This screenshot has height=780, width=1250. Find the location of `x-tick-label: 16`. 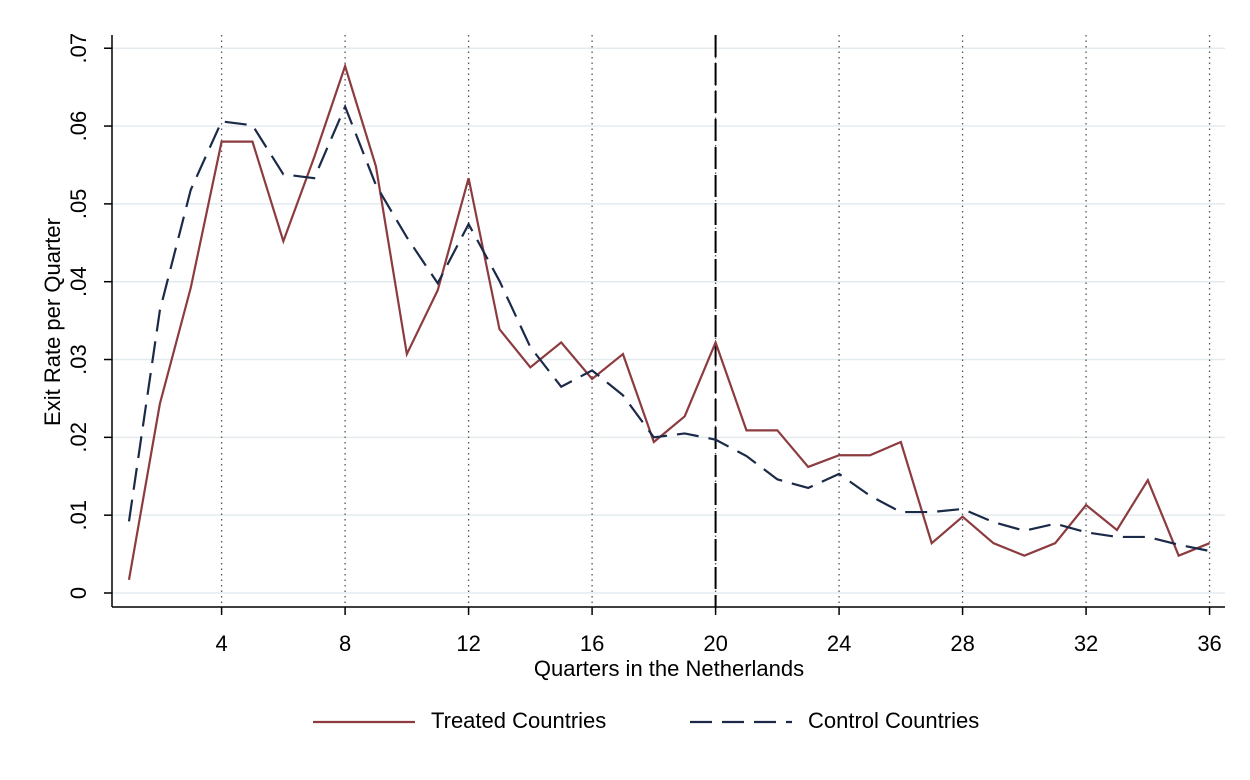

x-tick-label: 16 is located at coordinates (592, 643).